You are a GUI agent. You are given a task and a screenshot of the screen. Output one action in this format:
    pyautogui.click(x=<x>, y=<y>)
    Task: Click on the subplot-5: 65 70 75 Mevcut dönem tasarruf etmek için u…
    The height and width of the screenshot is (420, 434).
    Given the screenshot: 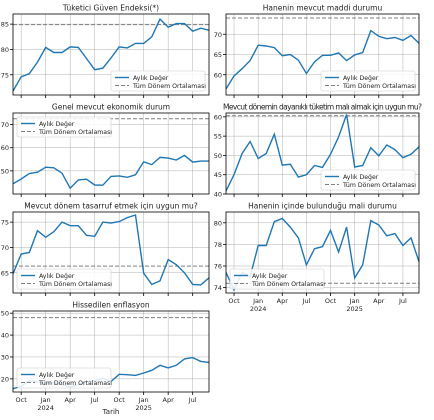 What is the action you would take?
    pyautogui.click(x=105, y=249)
    